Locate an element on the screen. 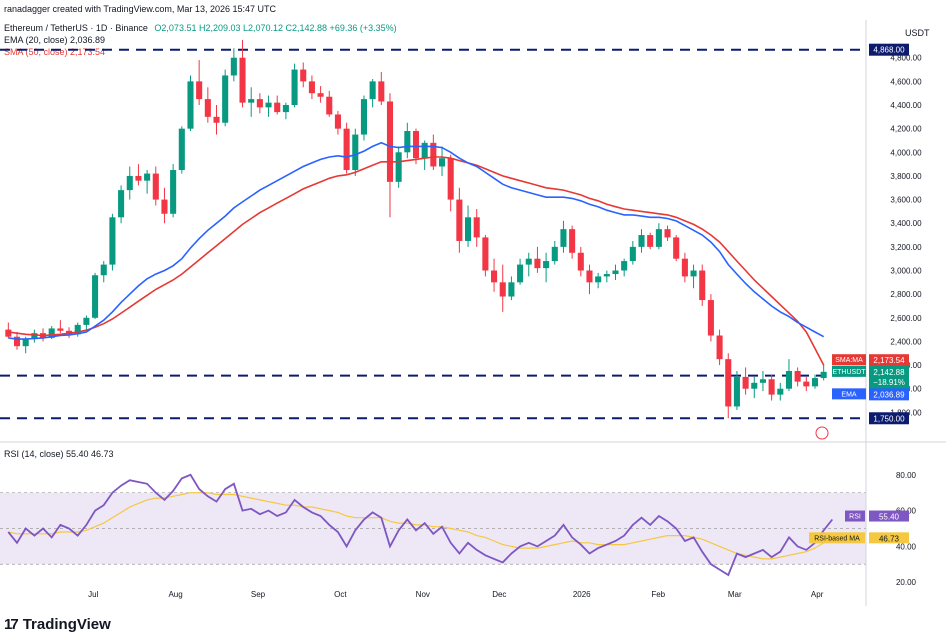  x-tick-label: Oct is located at coordinates (340, 594).